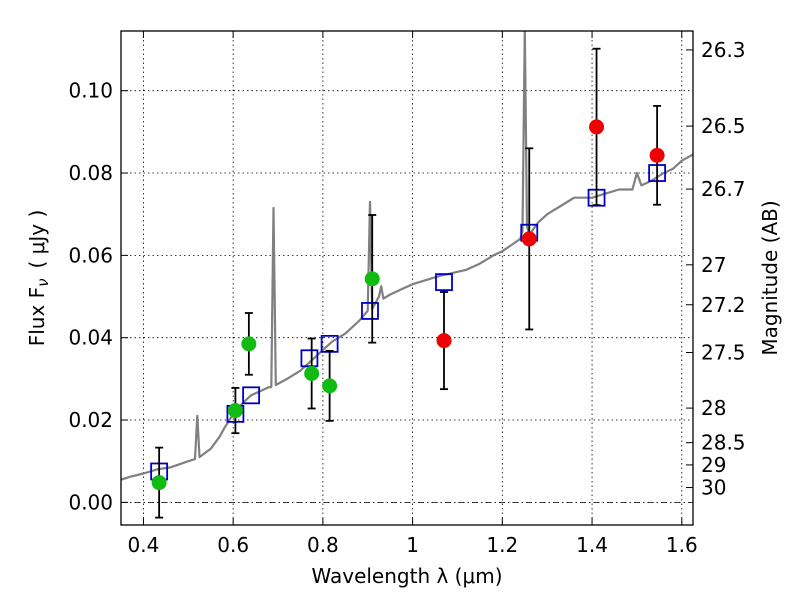  Describe the element at coordinates (90, 173) in the screenshot. I see `y-tick-label: 0.08` at that location.